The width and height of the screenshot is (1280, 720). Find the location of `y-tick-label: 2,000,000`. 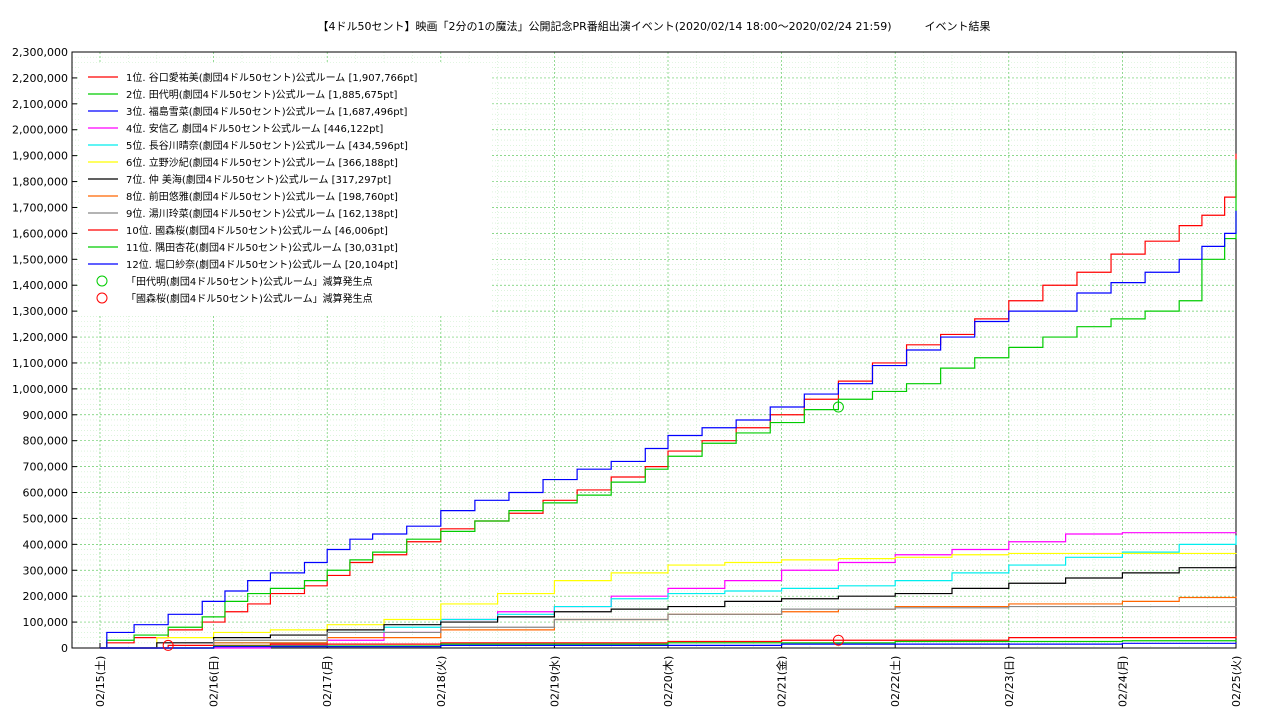

y-tick-label: 2,000,000 is located at coordinates (40, 130).